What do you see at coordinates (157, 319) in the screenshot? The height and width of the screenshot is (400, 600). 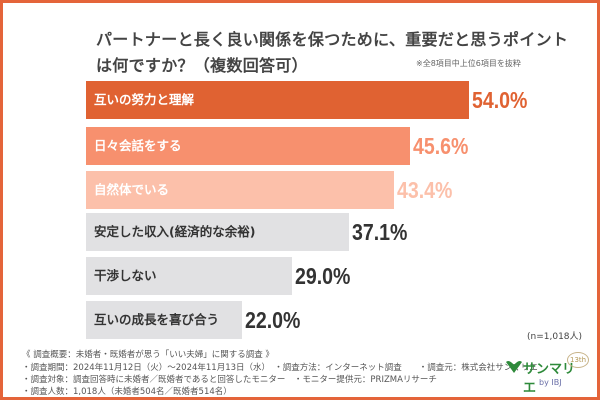 I see `bar-label: 互いの成長を喜び合う` at bounding box center [157, 319].